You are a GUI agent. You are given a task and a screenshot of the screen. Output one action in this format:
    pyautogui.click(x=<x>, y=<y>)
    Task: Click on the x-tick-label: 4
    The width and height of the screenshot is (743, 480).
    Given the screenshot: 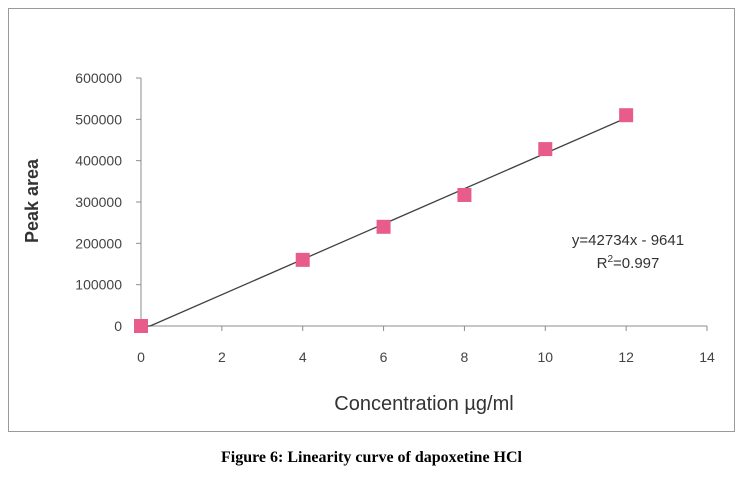 What is the action you would take?
    pyautogui.click(x=303, y=357)
    